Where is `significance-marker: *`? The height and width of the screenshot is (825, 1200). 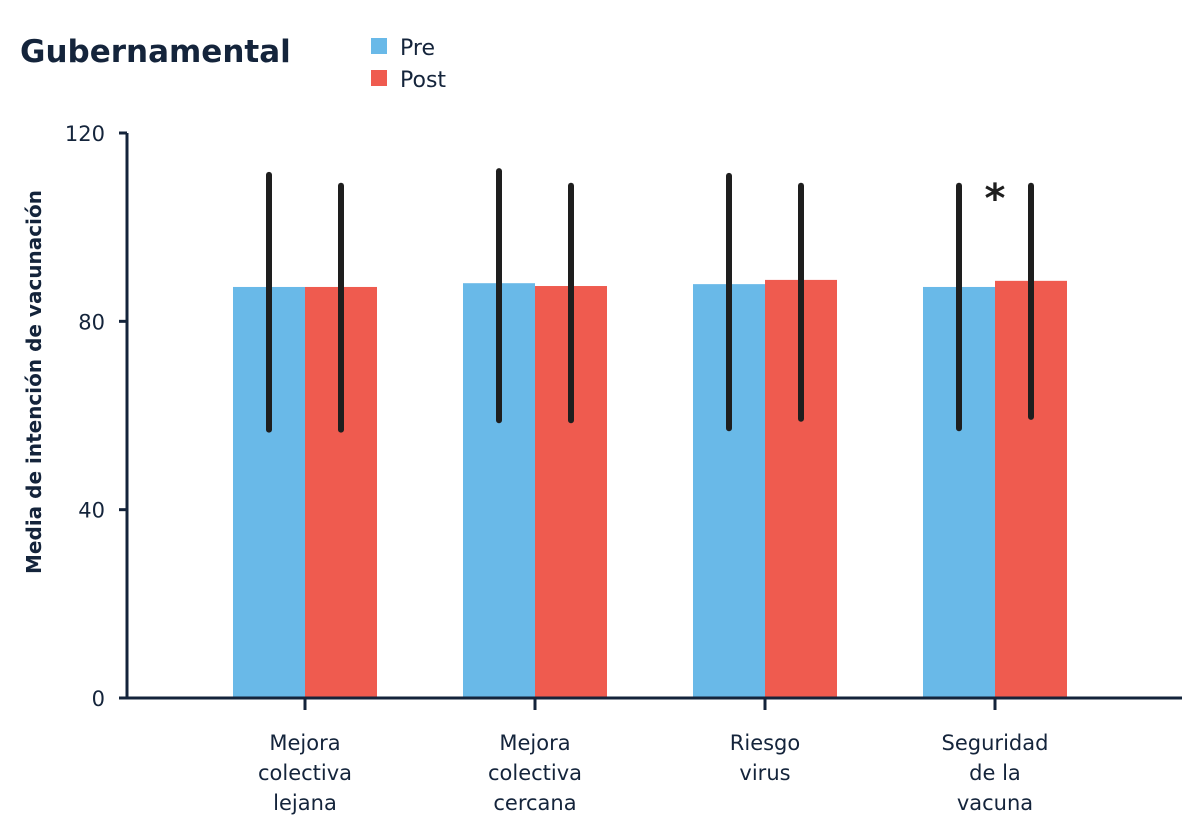 significance-marker: * is located at coordinates (995, 199).